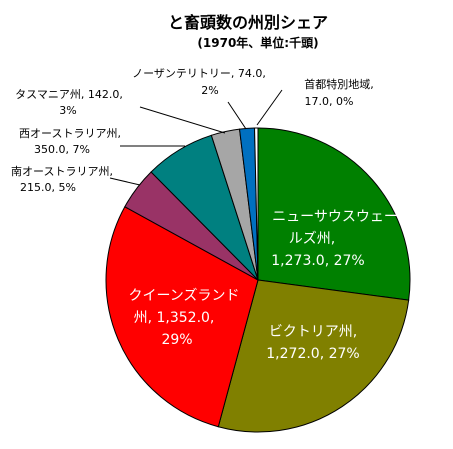  I want to click on chart-title: と畜頭数の州別シェア, so click(248, 22).